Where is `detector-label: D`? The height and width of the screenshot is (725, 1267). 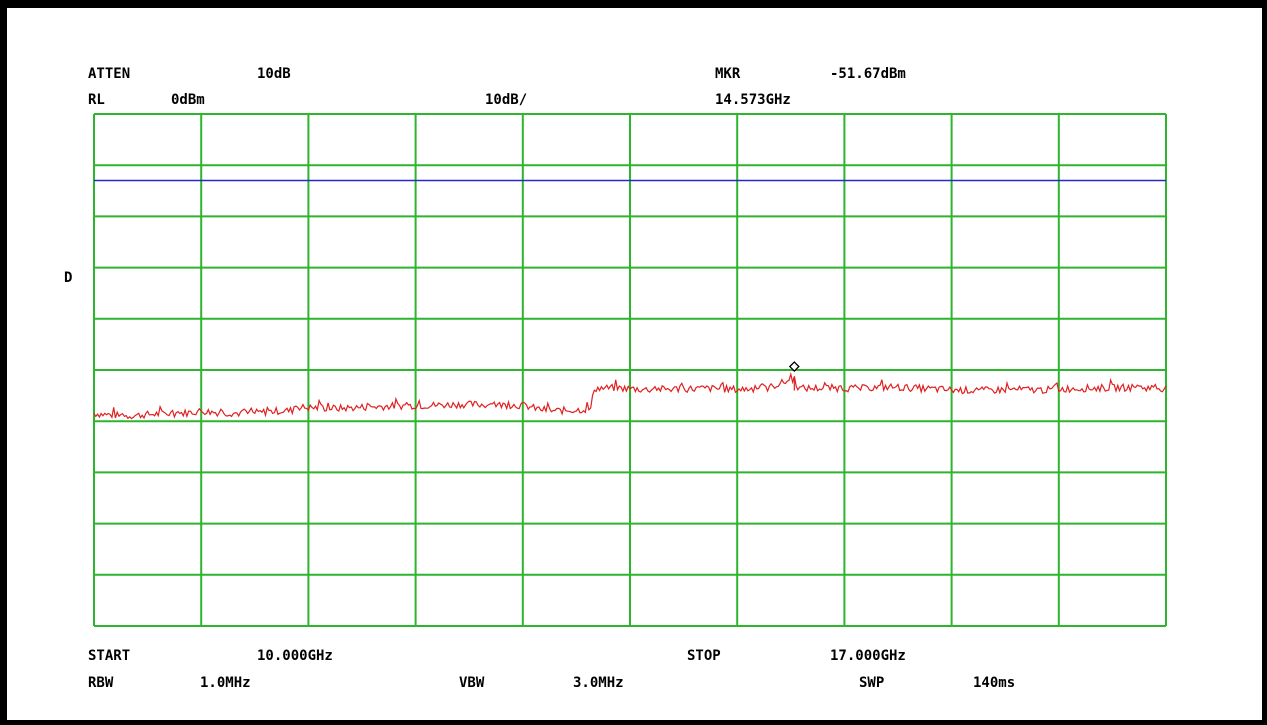
detector-label: D is located at coordinates (68, 278).